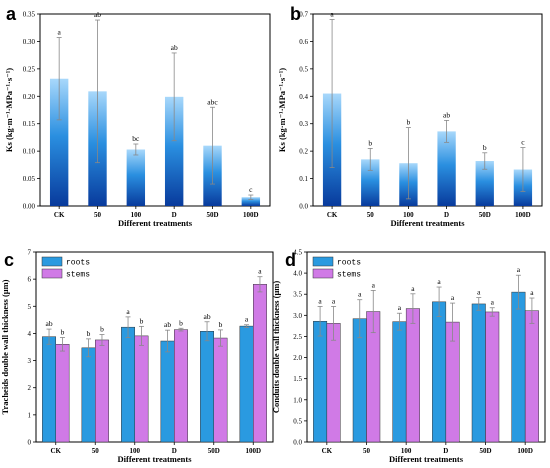  What do you see at coordinates (297, 316) in the screenshot?
I see `y-tick-label: 3.0` at bounding box center [297, 316].